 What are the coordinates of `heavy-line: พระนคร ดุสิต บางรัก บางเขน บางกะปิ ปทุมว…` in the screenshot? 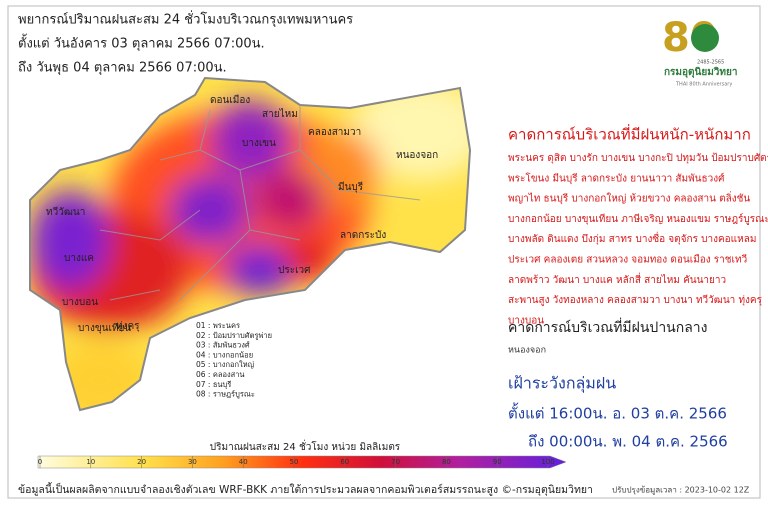 It's located at (638, 158).